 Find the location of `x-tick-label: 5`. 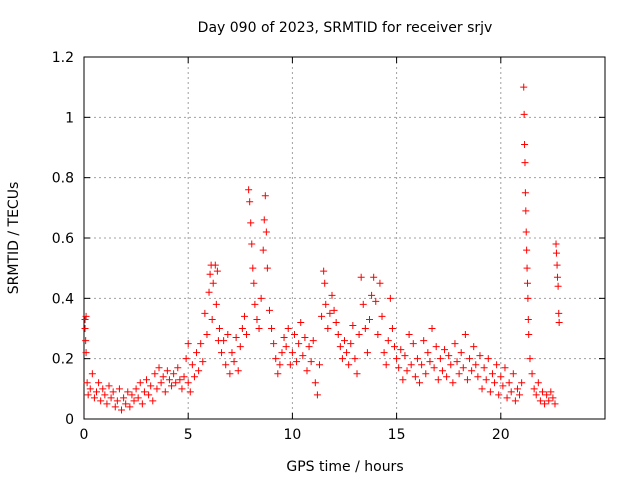

x-tick-label: 5 is located at coordinates (188, 435).